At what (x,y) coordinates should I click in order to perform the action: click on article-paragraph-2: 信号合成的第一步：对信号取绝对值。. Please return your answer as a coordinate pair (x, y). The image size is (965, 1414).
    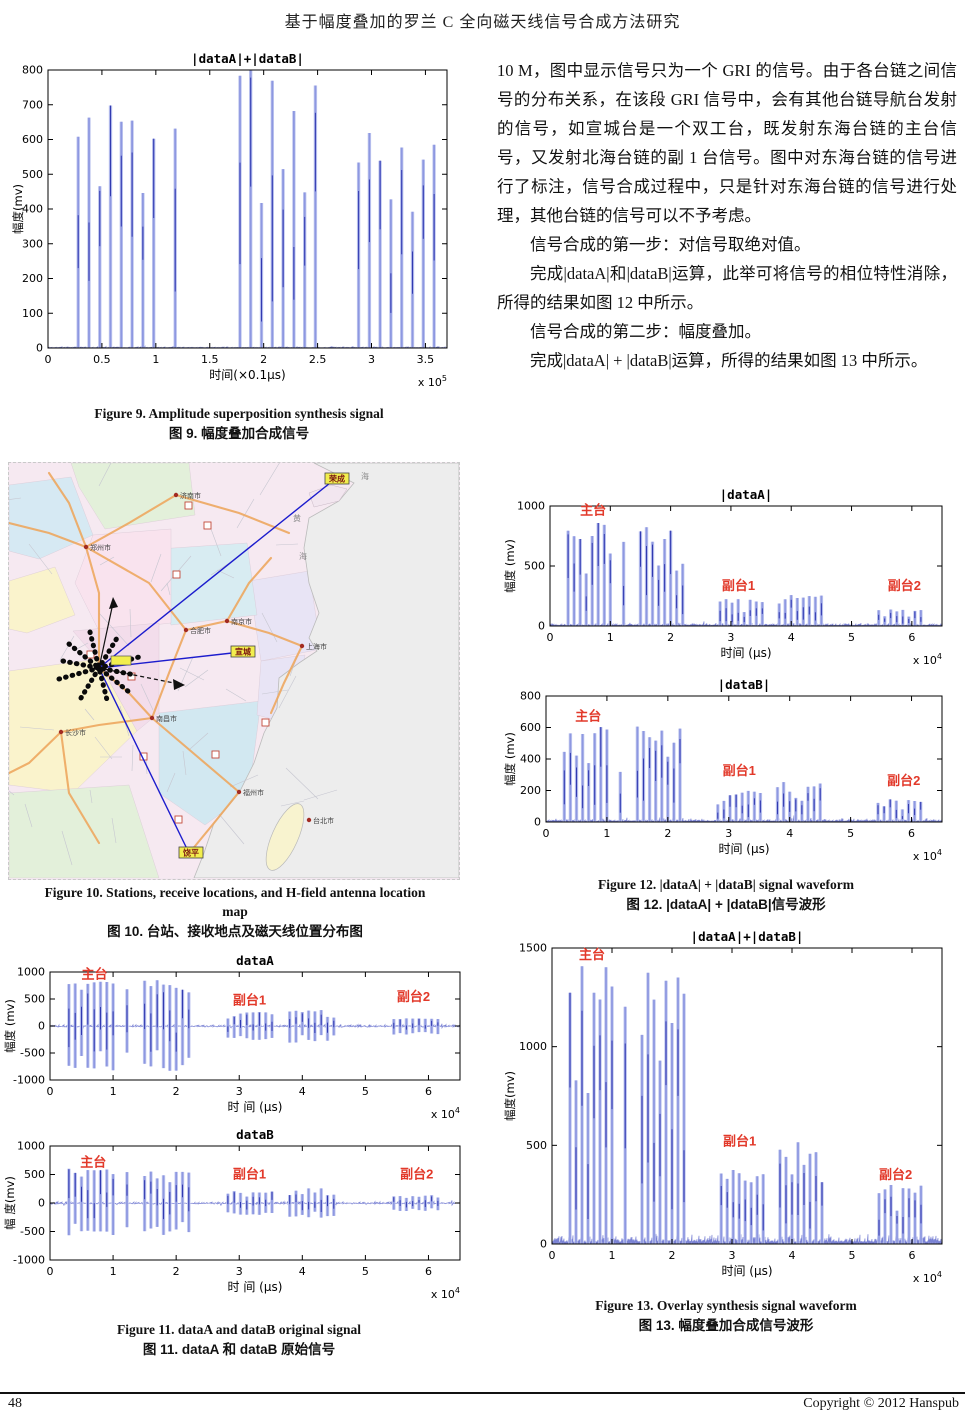
    Looking at the image, I should click on (670, 244).